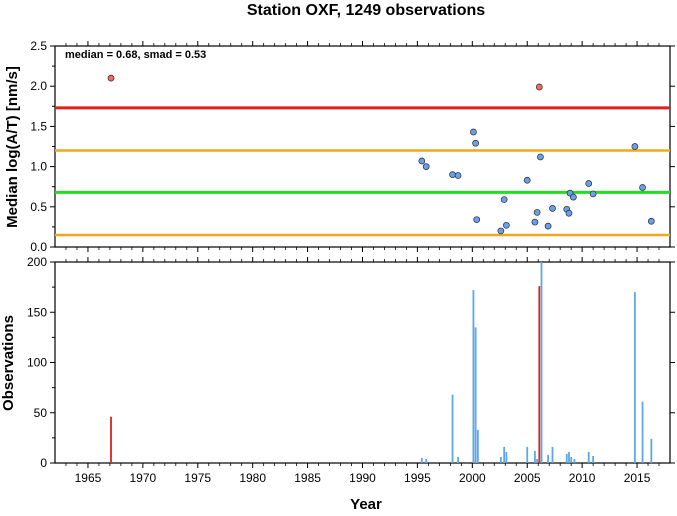 The height and width of the screenshot is (516, 677). I want to click on bottom-y-tick-label-0: 0, so click(43, 463).